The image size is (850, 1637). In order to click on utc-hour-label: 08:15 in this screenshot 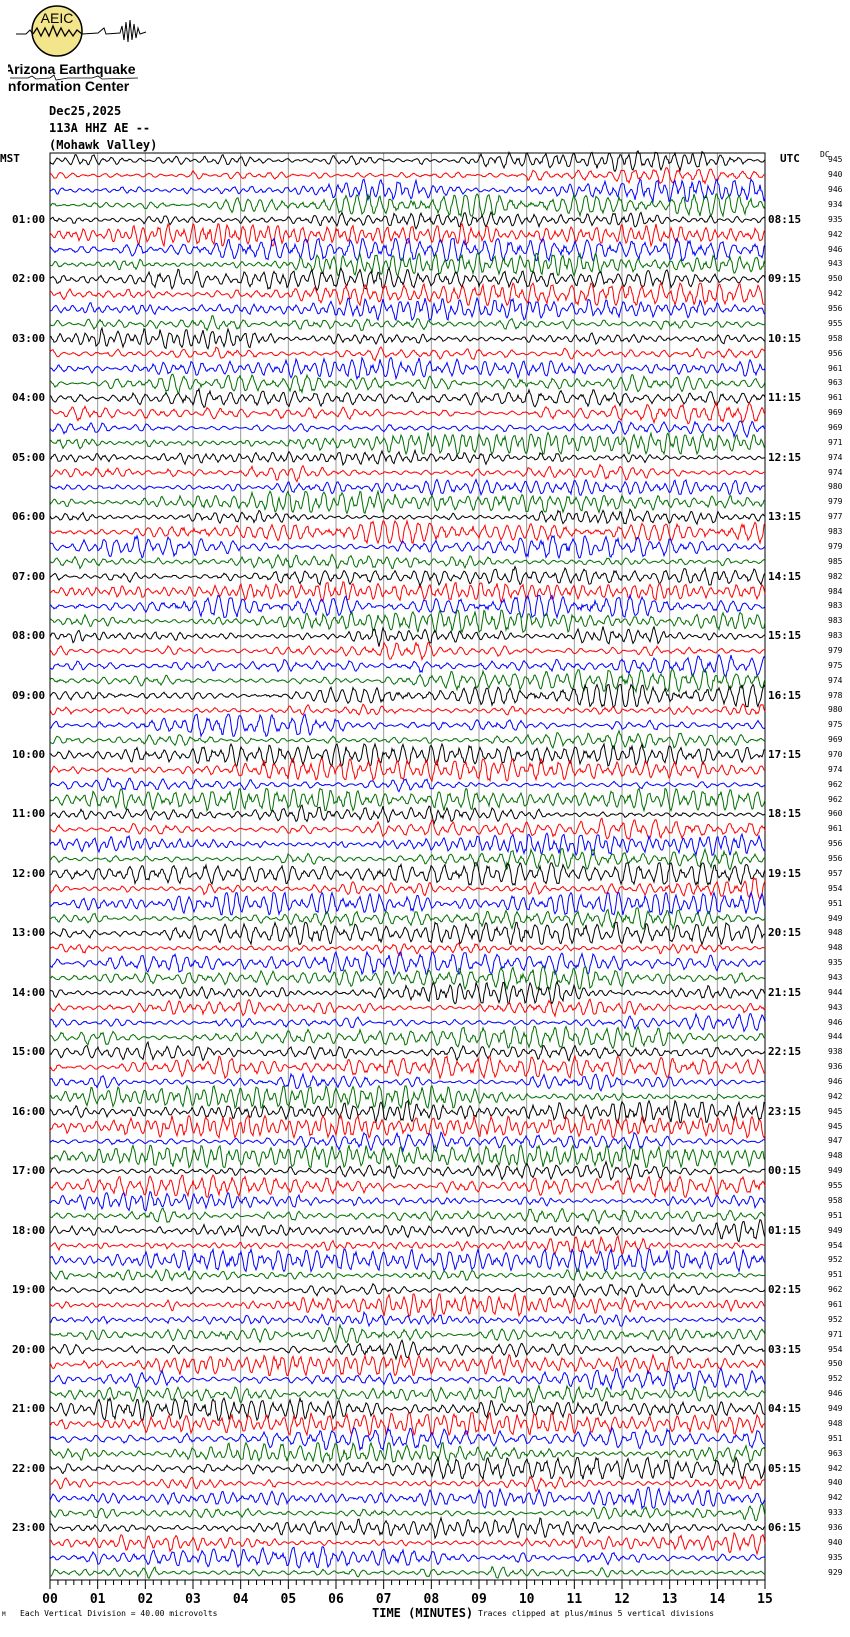, I will do `click(785, 219)`.